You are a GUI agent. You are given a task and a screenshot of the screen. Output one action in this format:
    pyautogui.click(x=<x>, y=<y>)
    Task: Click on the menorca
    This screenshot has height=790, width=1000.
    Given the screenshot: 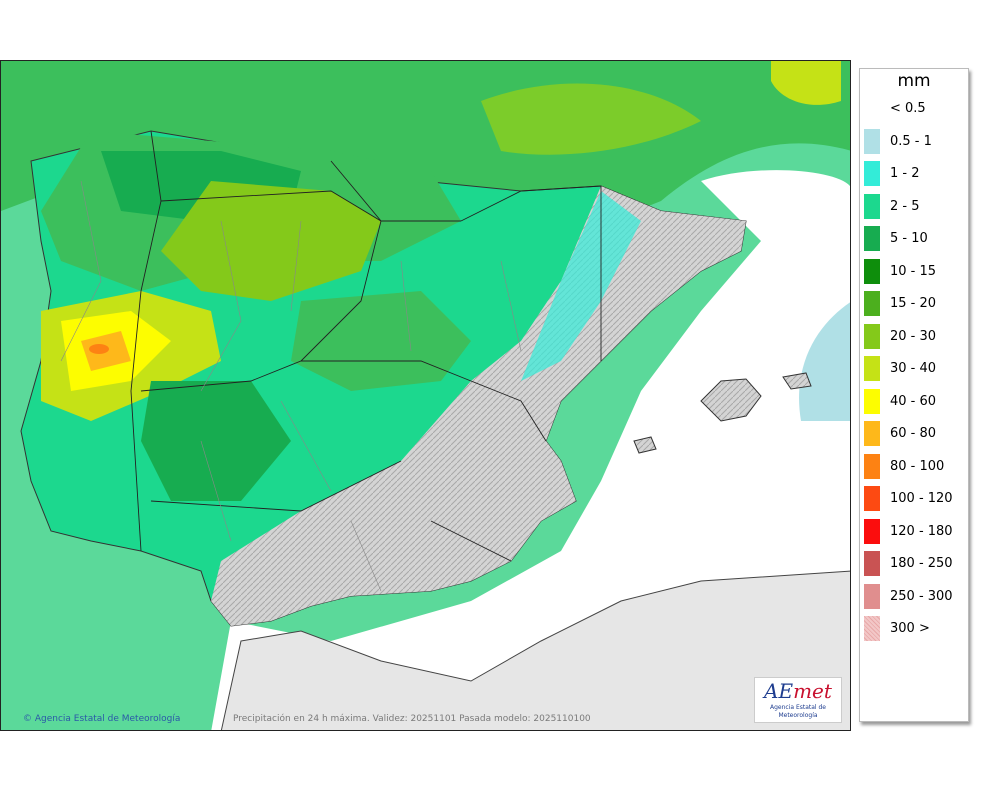 What is the action you would take?
    pyautogui.click(x=797, y=381)
    